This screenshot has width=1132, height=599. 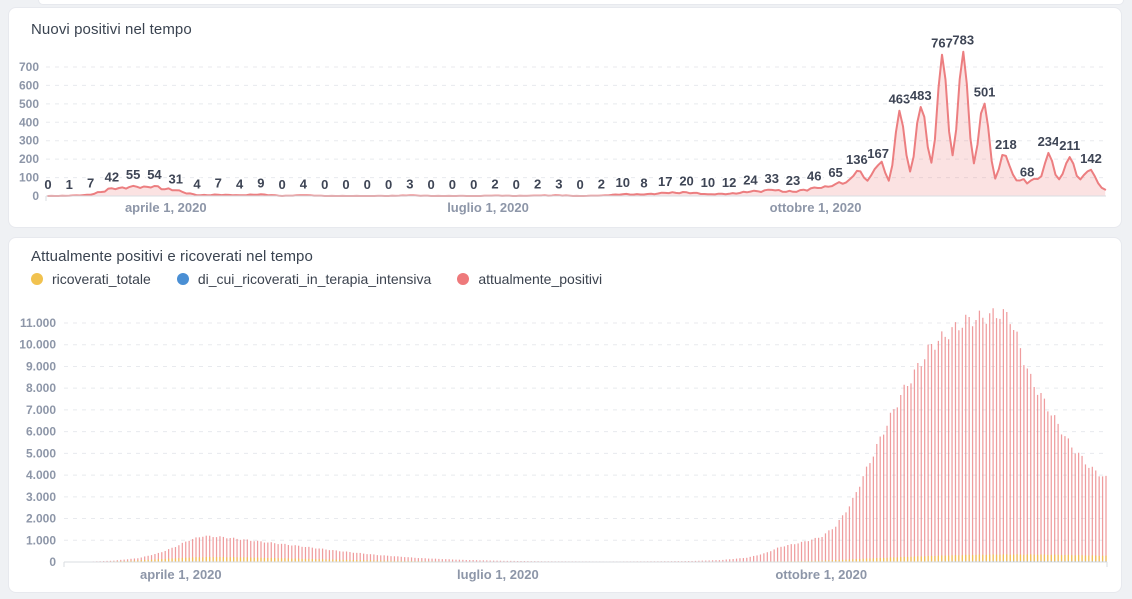 I want to click on point-label-halo: 3, so click(x=409, y=183).